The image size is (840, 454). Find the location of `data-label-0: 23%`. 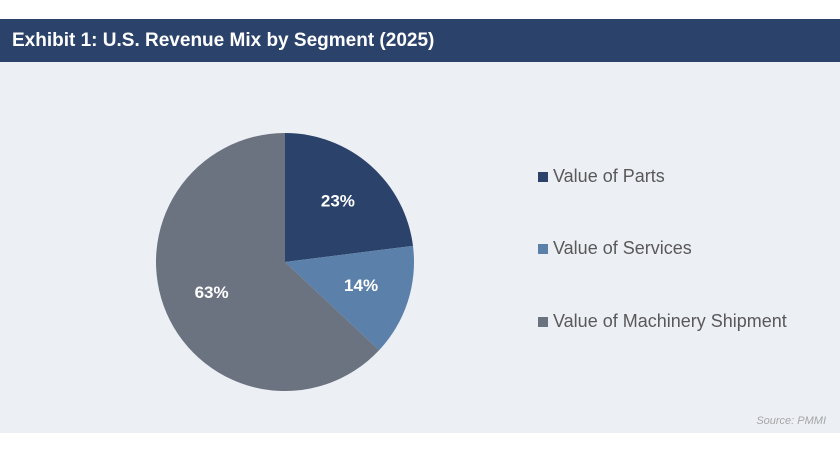

data-label-0: 23% is located at coordinates (338, 200).